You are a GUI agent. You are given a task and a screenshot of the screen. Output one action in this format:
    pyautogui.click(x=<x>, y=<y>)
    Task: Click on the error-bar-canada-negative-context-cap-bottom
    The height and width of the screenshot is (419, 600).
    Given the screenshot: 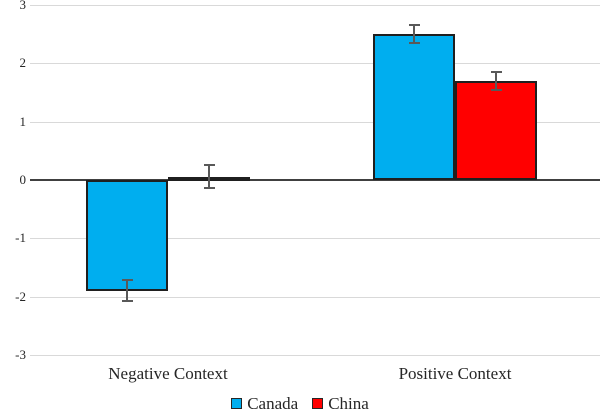 What is the action you would take?
    pyautogui.click(x=127, y=301)
    